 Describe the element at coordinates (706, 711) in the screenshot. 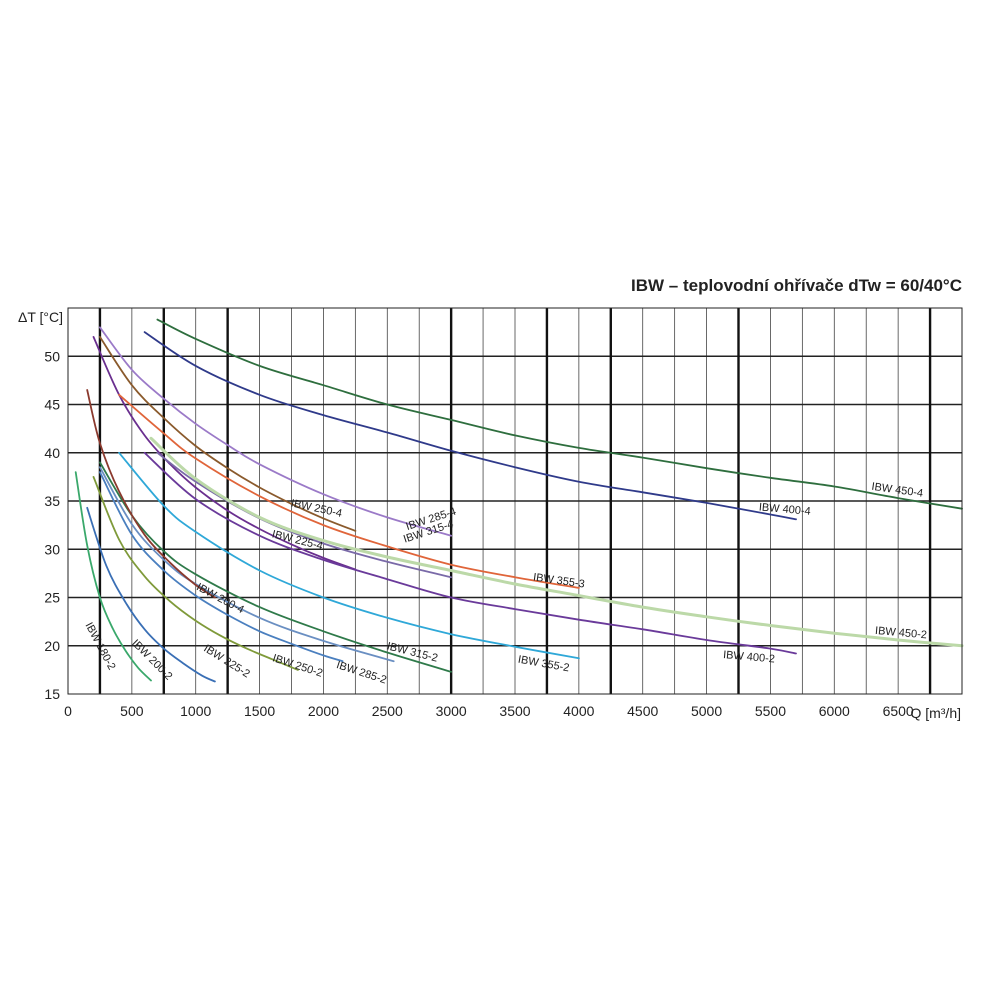

I see `x-tick-label: 5000` at that location.